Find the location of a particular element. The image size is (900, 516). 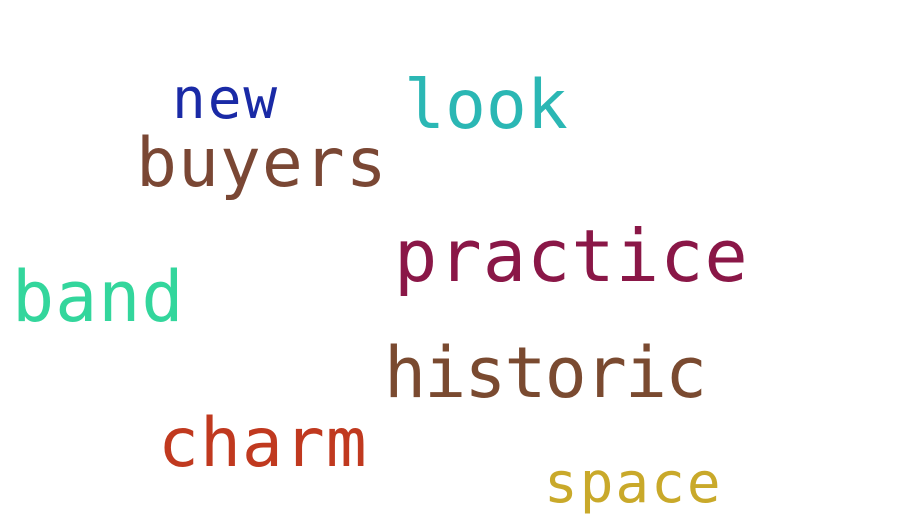

word-charm: charm is located at coordinates (263, 443).